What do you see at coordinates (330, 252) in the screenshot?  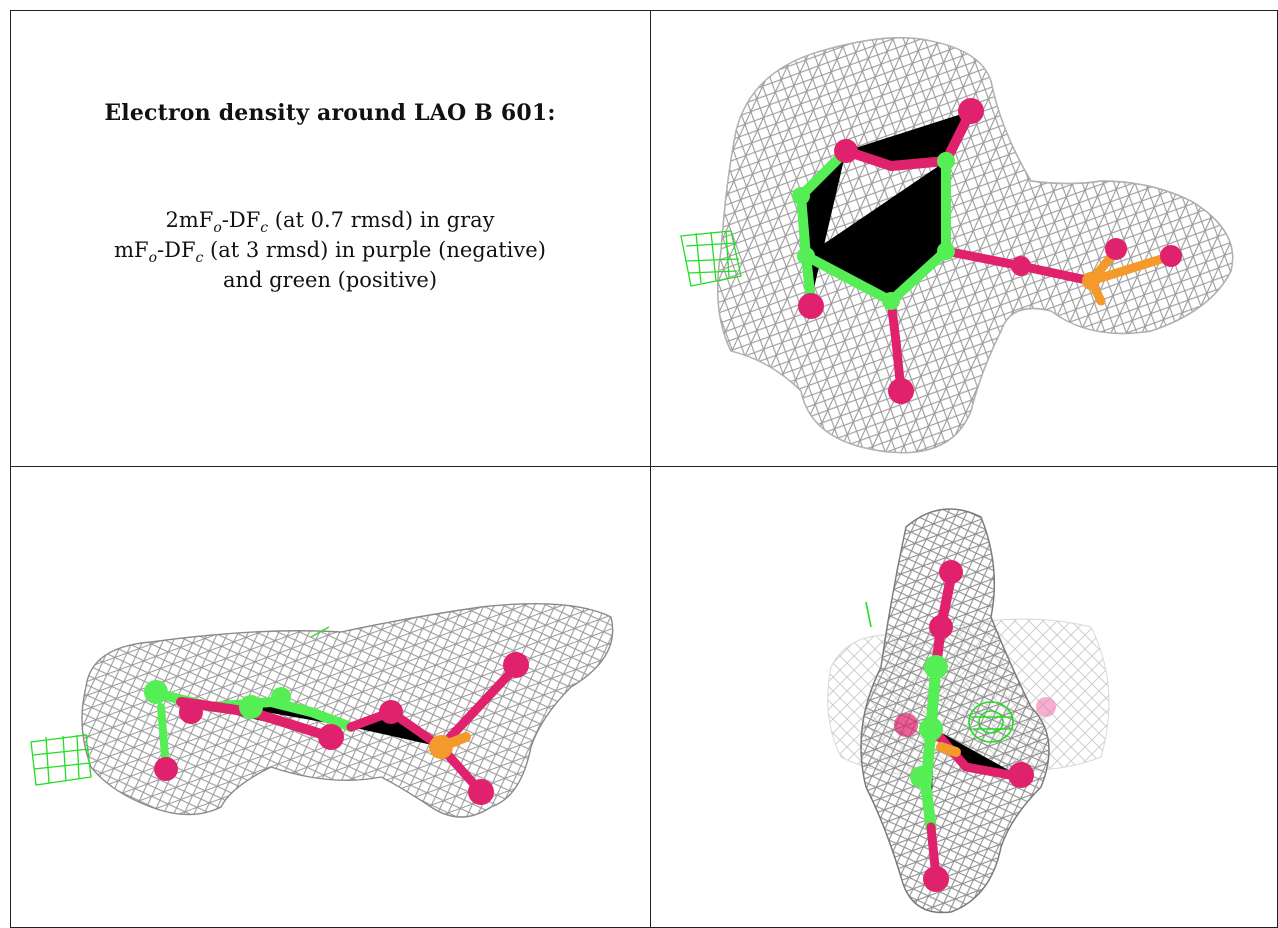 I see `caption-line-fo-fc: mFo-DFc (at 3 rmsd) in purple (negative)` at bounding box center [330, 252].